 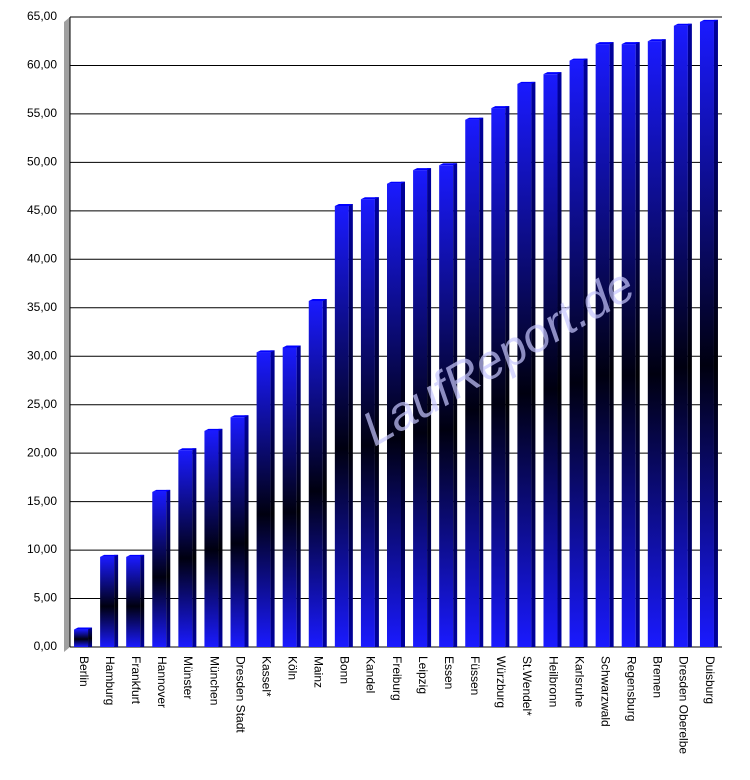 I want to click on x-tick-label: Mainz, so click(x=319, y=672).